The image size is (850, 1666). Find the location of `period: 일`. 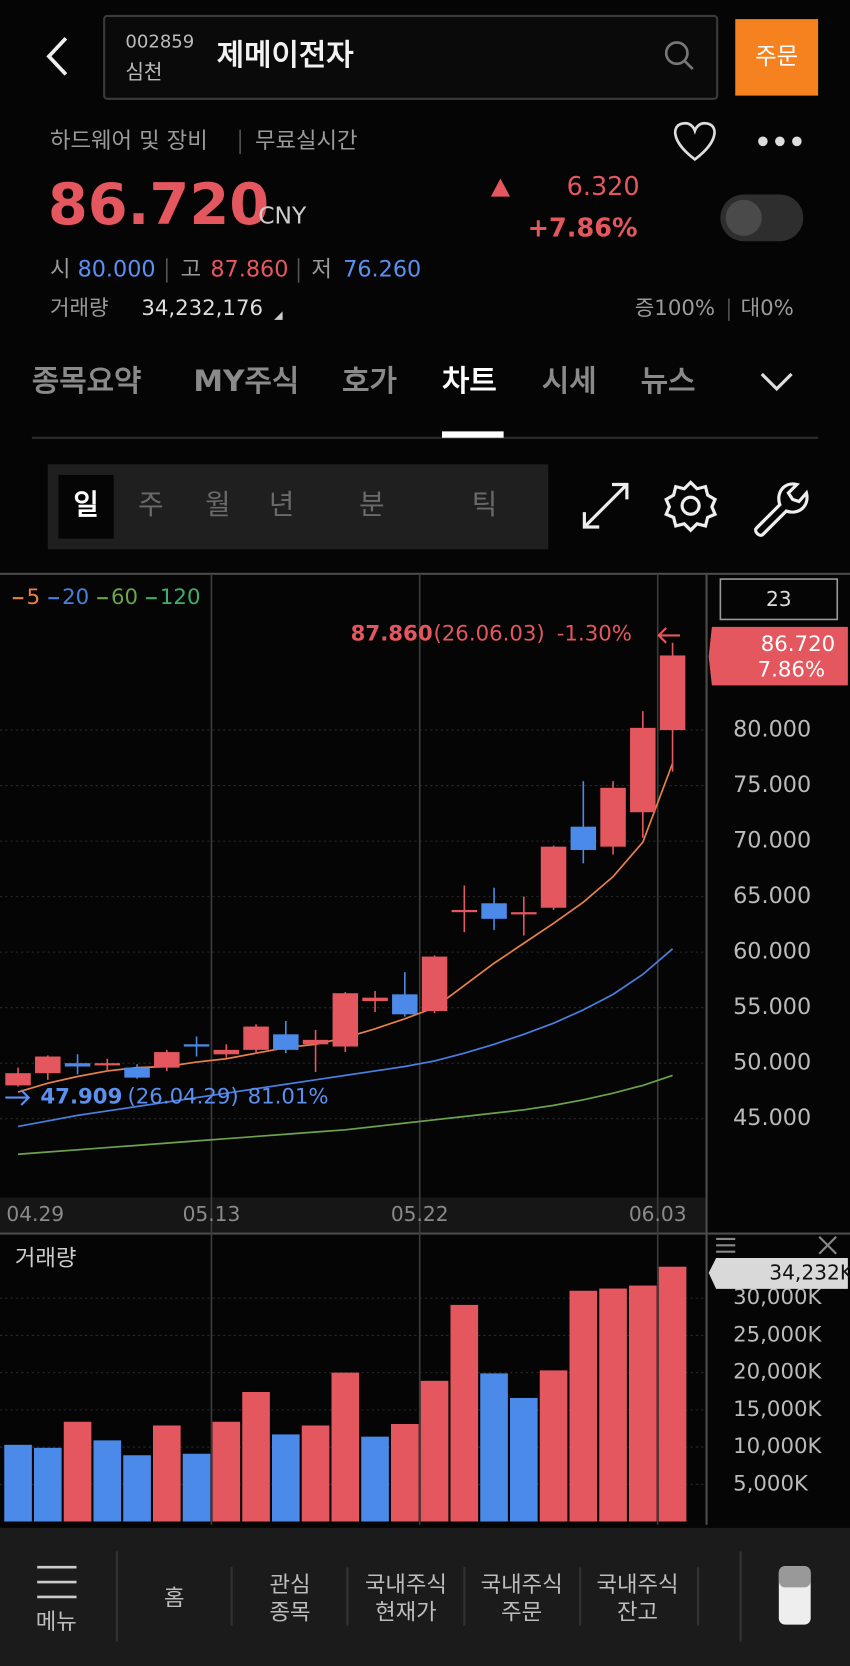

period: 일 is located at coordinates (85, 504).